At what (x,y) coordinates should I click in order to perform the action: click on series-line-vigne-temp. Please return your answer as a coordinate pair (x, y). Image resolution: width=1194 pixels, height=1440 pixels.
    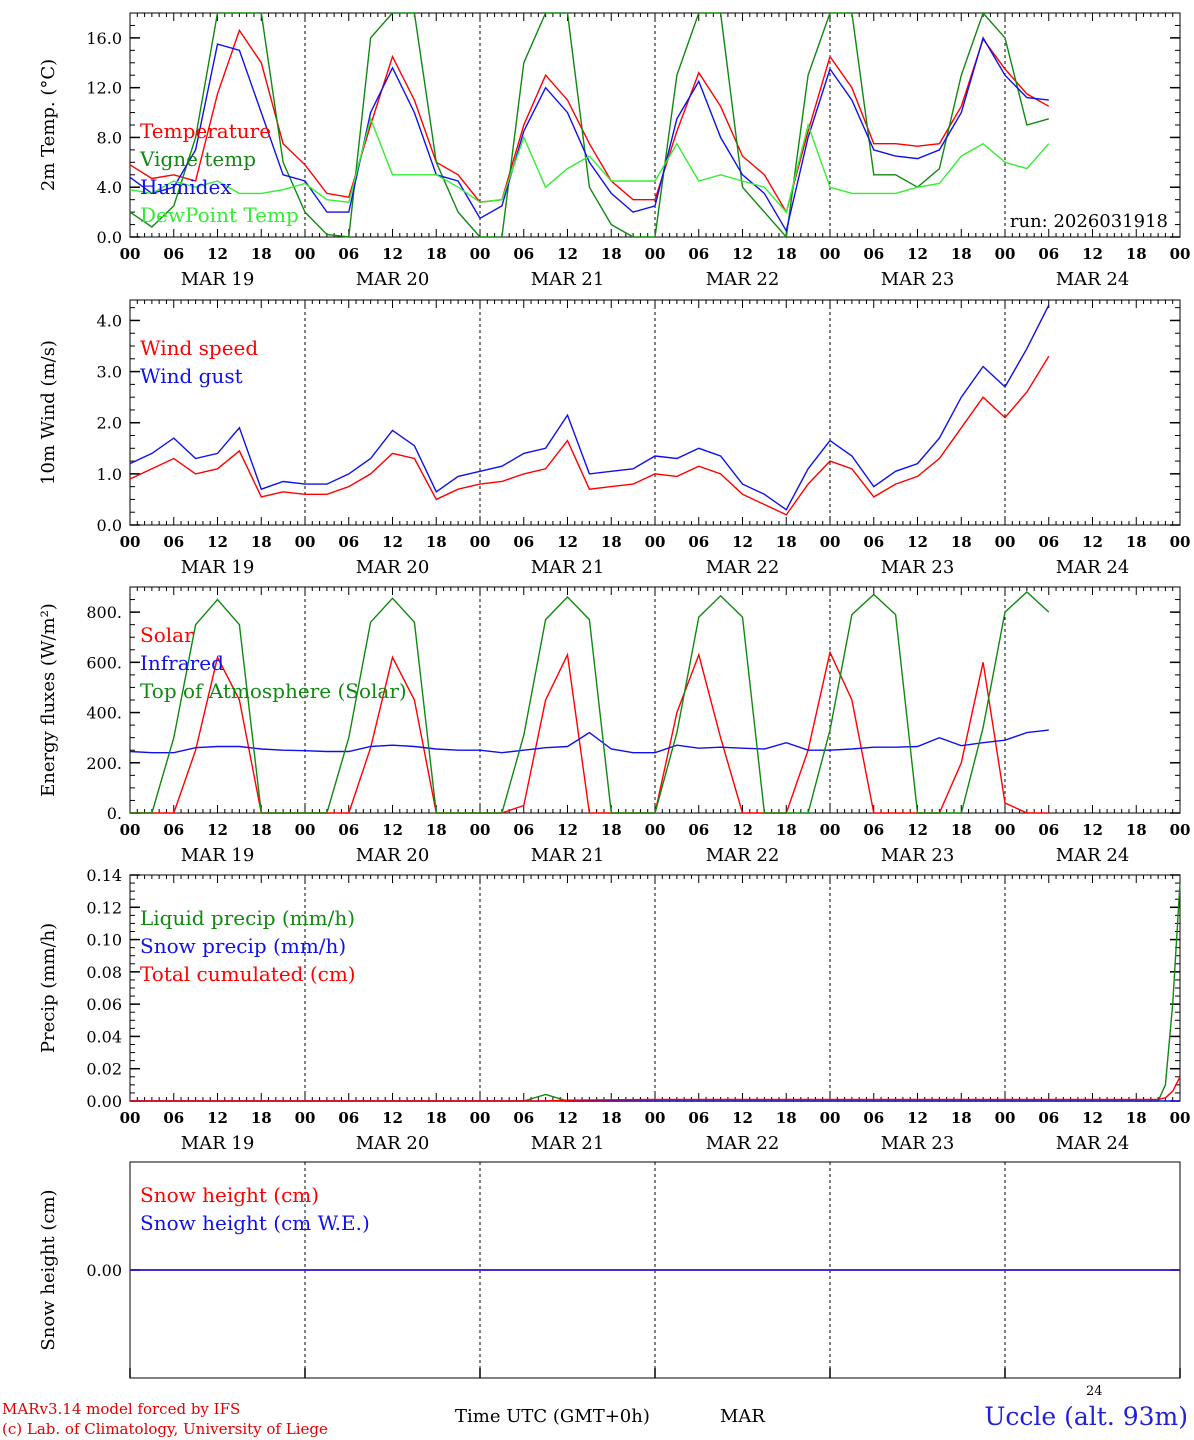
    Looking at the image, I should click on (589, 125).